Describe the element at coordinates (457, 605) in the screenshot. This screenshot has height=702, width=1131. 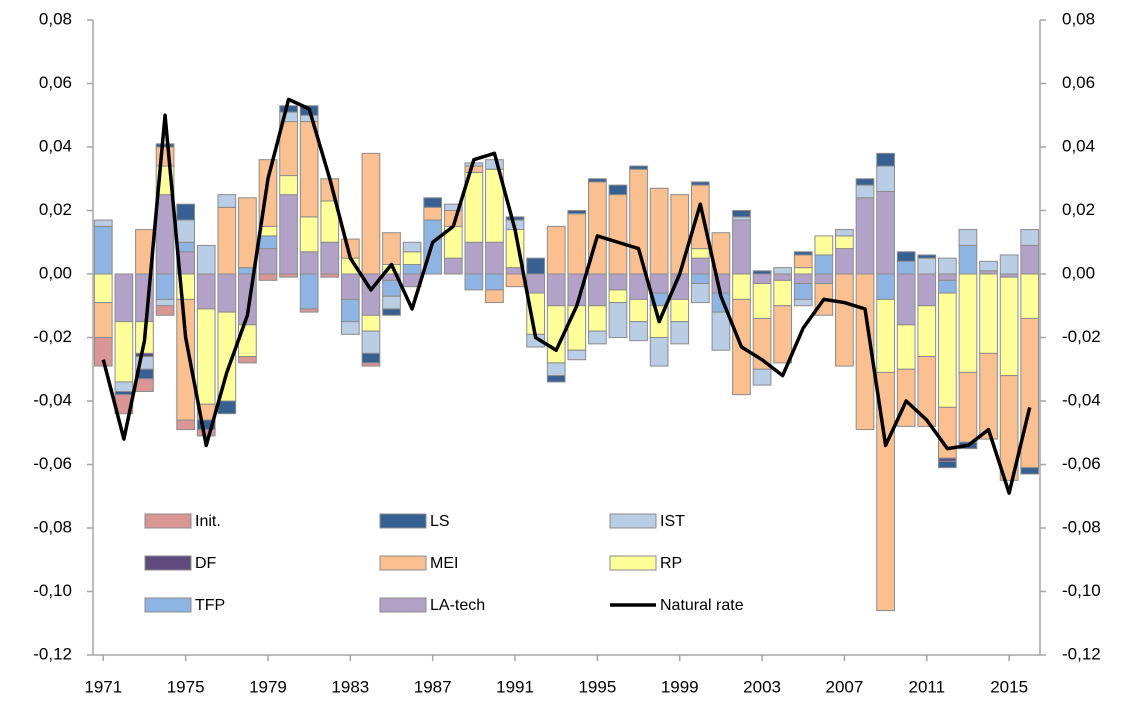
I see `legend-label: LA-tech` at that location.